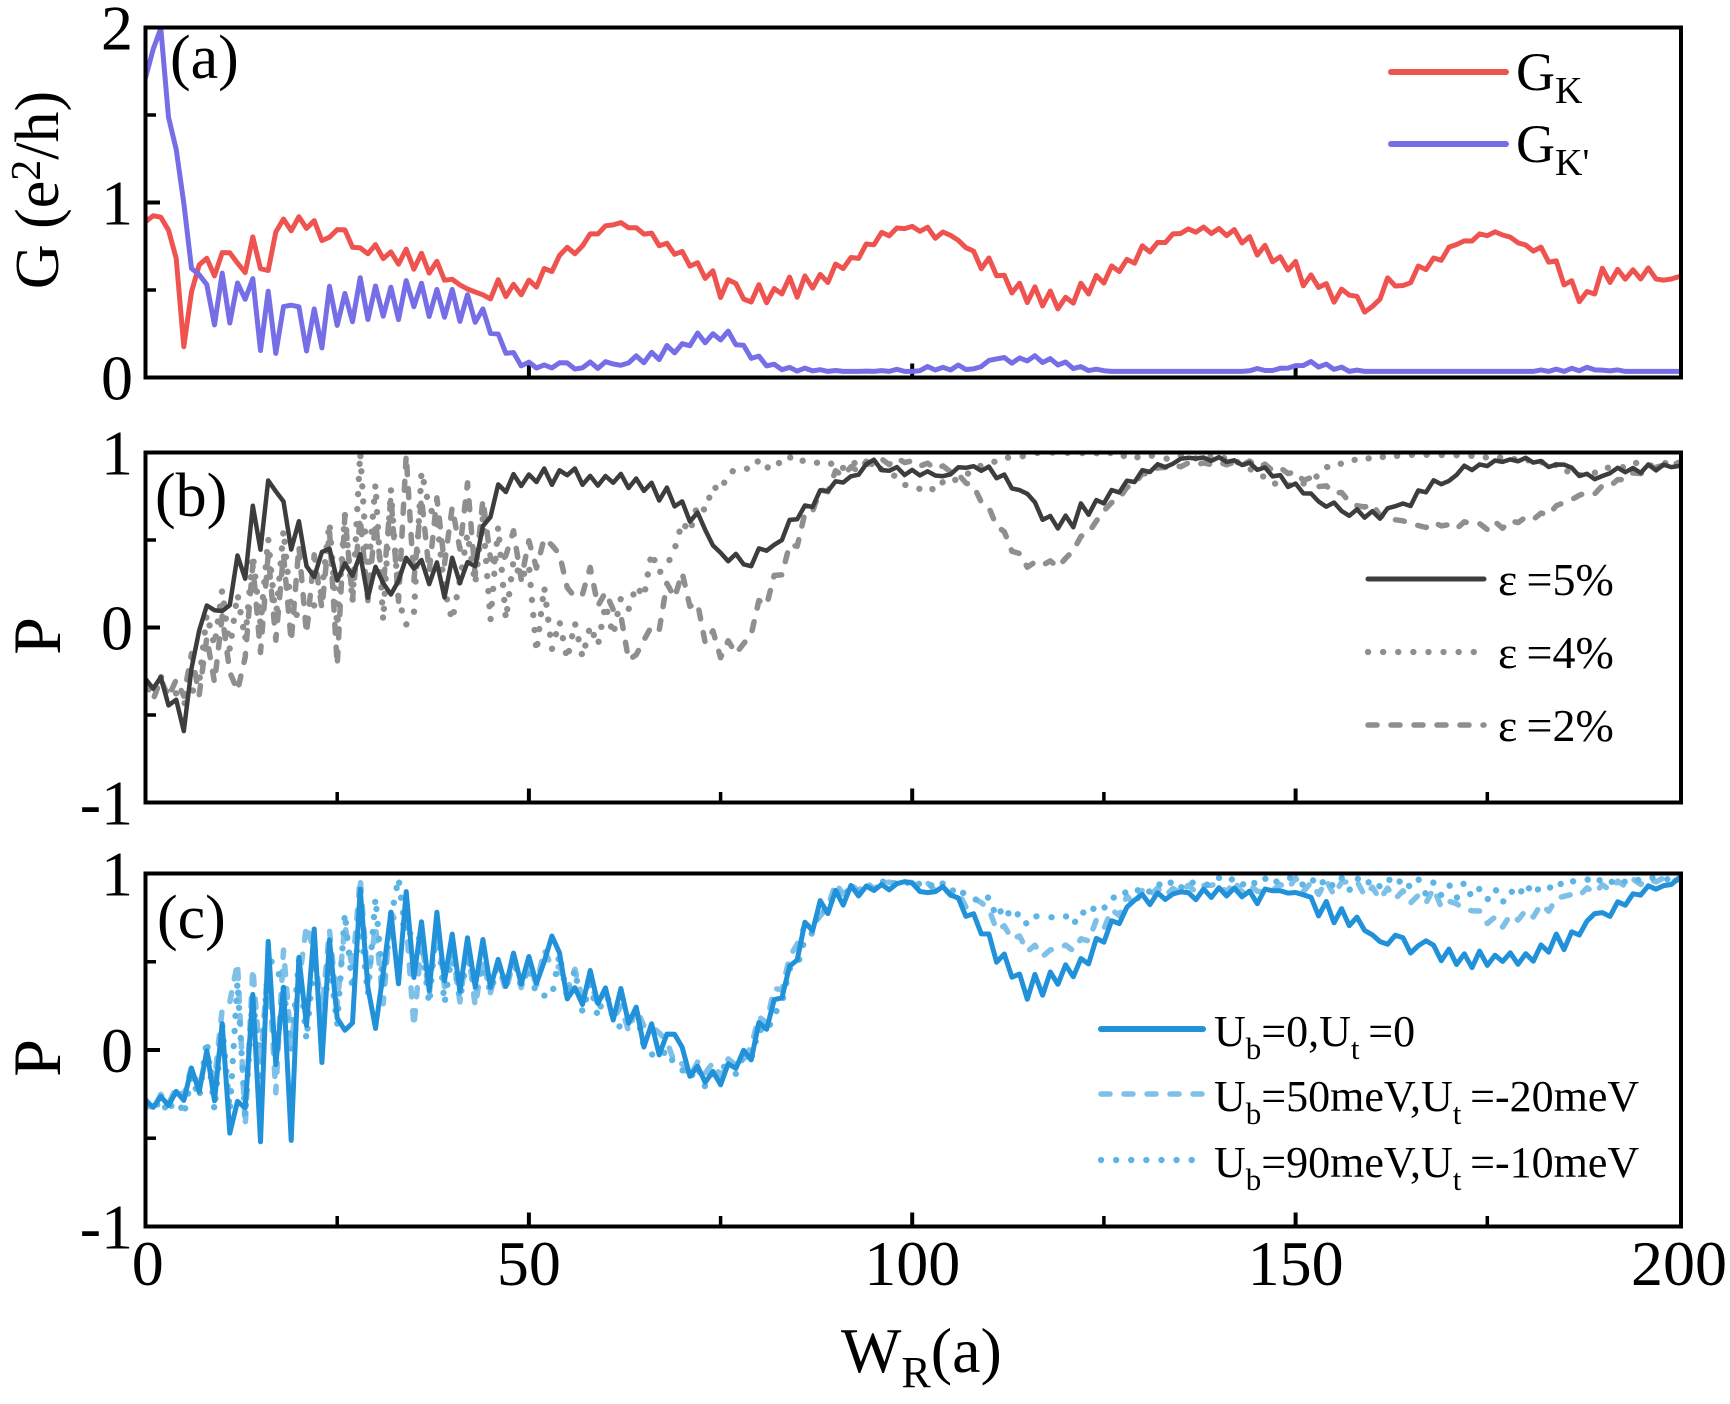  I want to click on svg-text: 50, so click(529, 1263).